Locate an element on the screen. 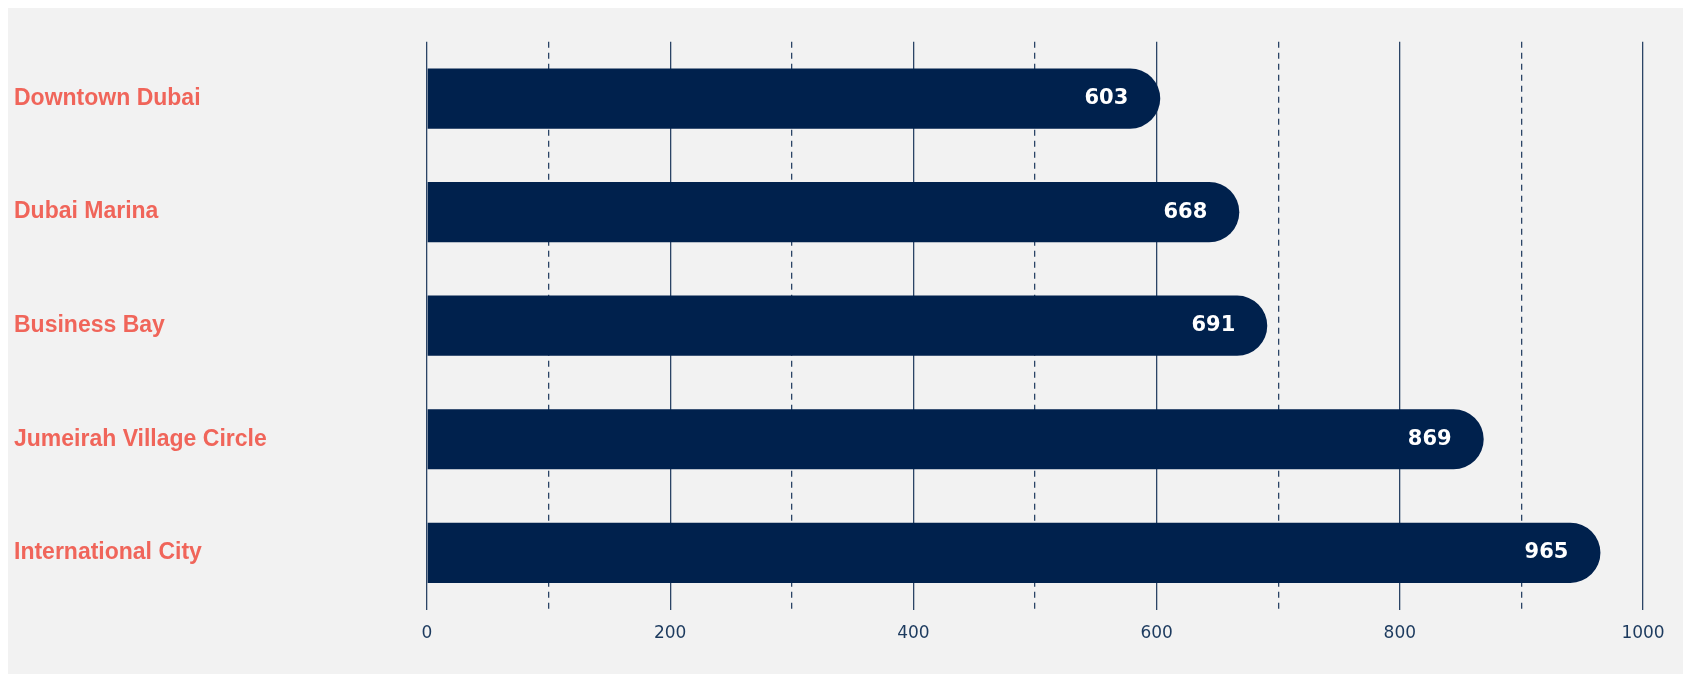  y-tick-label: Downtown Dubai is located at coordinates (107, 96).